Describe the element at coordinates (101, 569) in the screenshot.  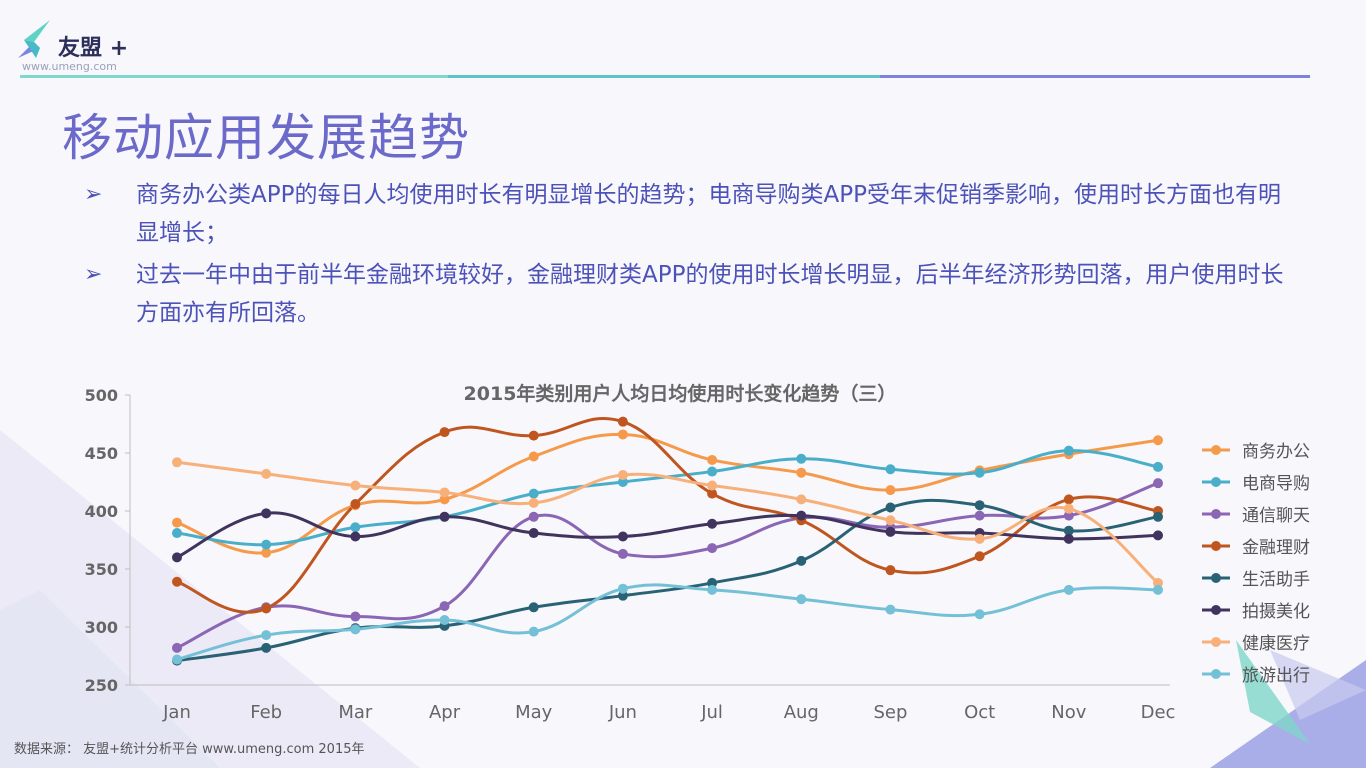
I see `y-tick-label: 350` at that location.